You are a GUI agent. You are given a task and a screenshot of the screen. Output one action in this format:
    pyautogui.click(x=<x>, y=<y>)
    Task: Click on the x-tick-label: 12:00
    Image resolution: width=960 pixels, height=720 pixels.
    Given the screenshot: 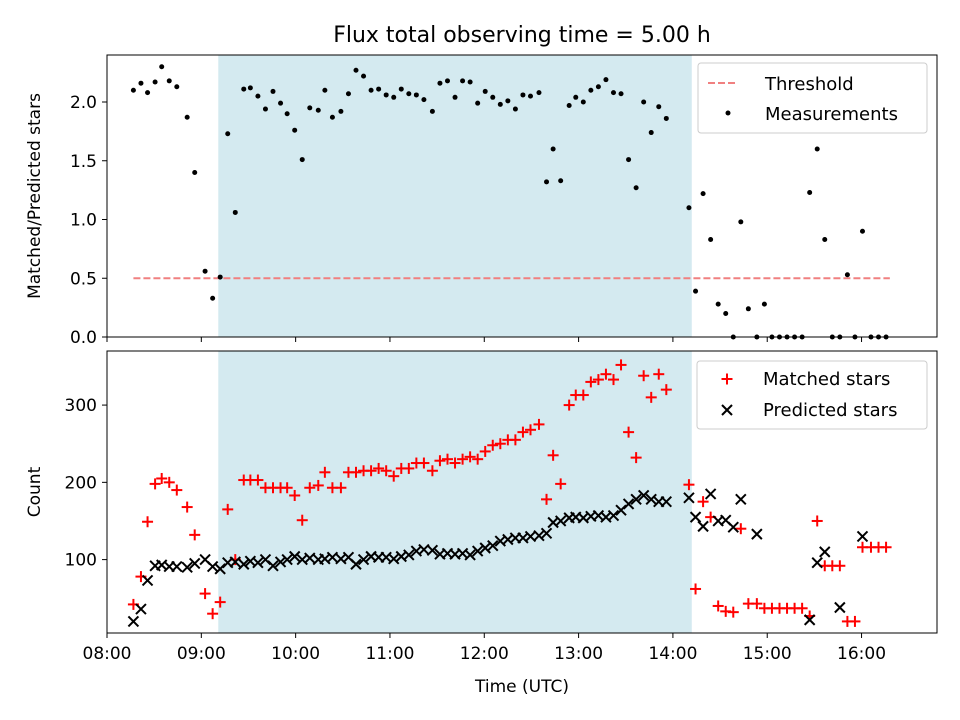 What is the action you would take?
    pyautogui.click(x=484, y=654)
    